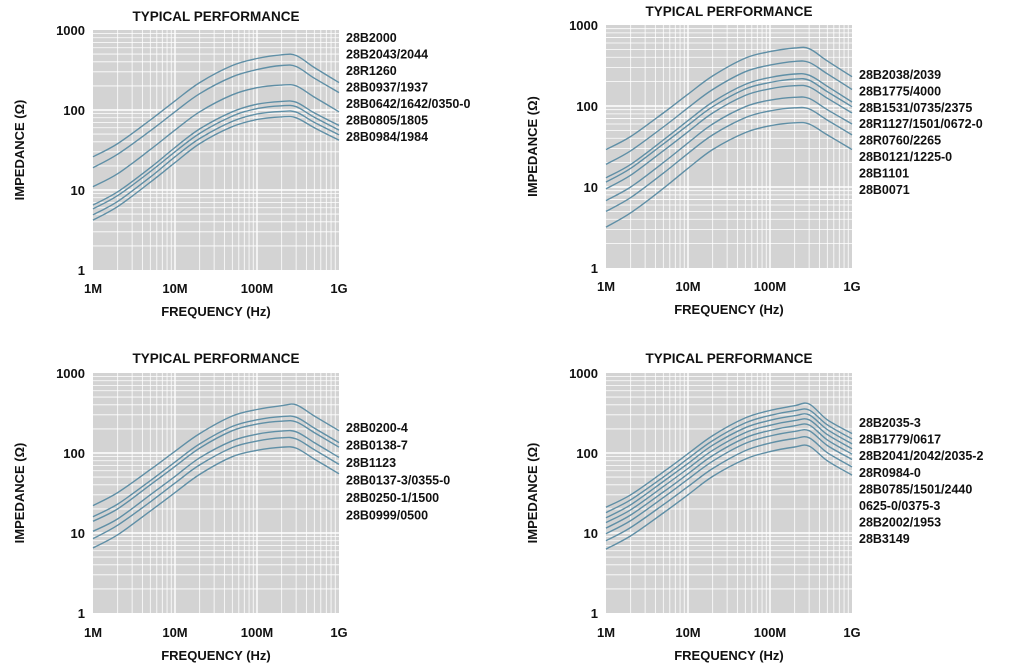 The height and width of the screenshot is (664, 1020). Describe the element at coordinates (921, 124) in the screenshot. I see `series-label: 28R1127/1501/0672-0` at that location.